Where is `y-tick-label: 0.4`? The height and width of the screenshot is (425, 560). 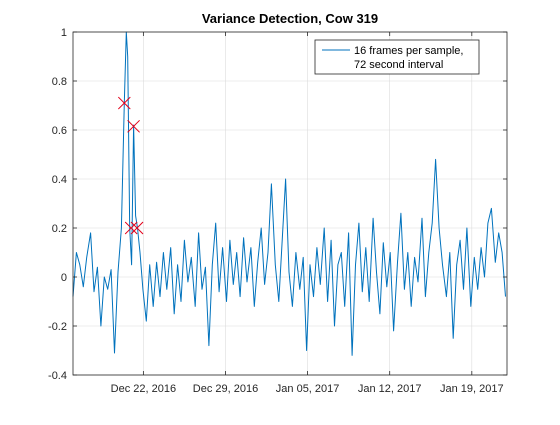 y-tick-label: 0.4 is located at coordinates (59, 180).